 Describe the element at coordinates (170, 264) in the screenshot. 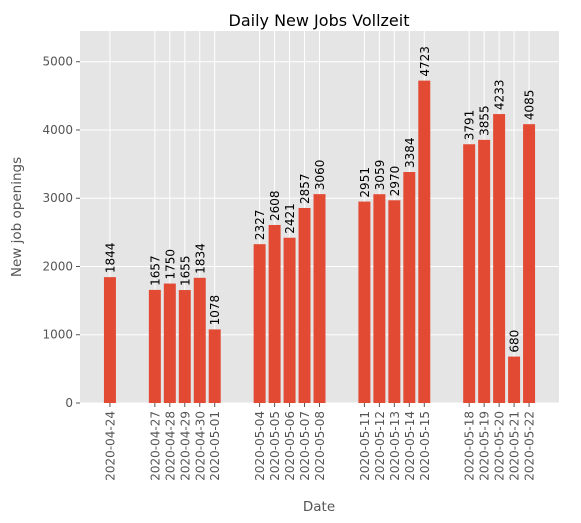

I see `data-label: 1750` at that location.